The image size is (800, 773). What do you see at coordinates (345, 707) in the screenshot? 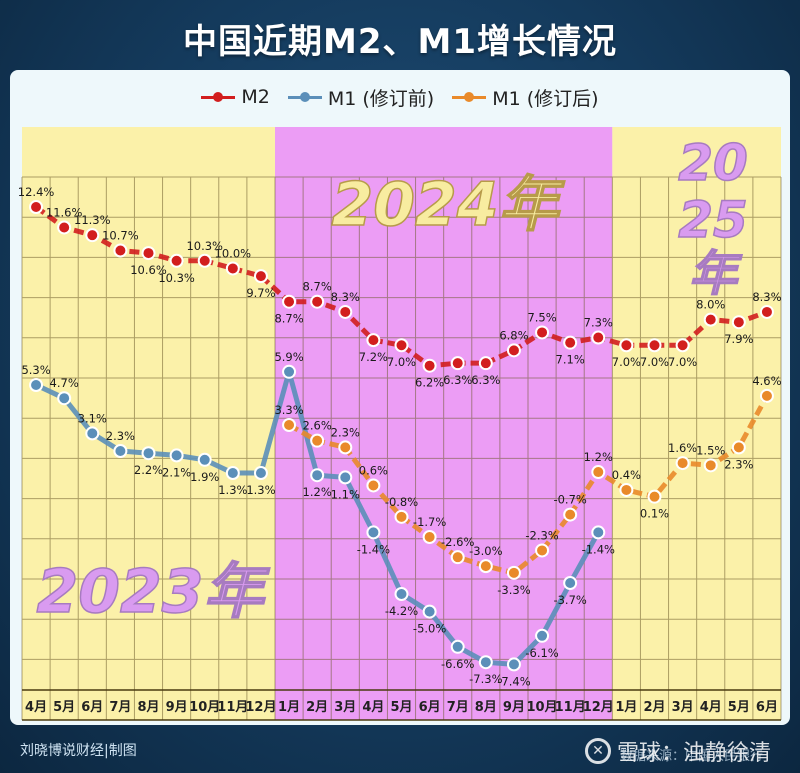
I see `x-tick-label: 3月` at bounding box center [345, 707].